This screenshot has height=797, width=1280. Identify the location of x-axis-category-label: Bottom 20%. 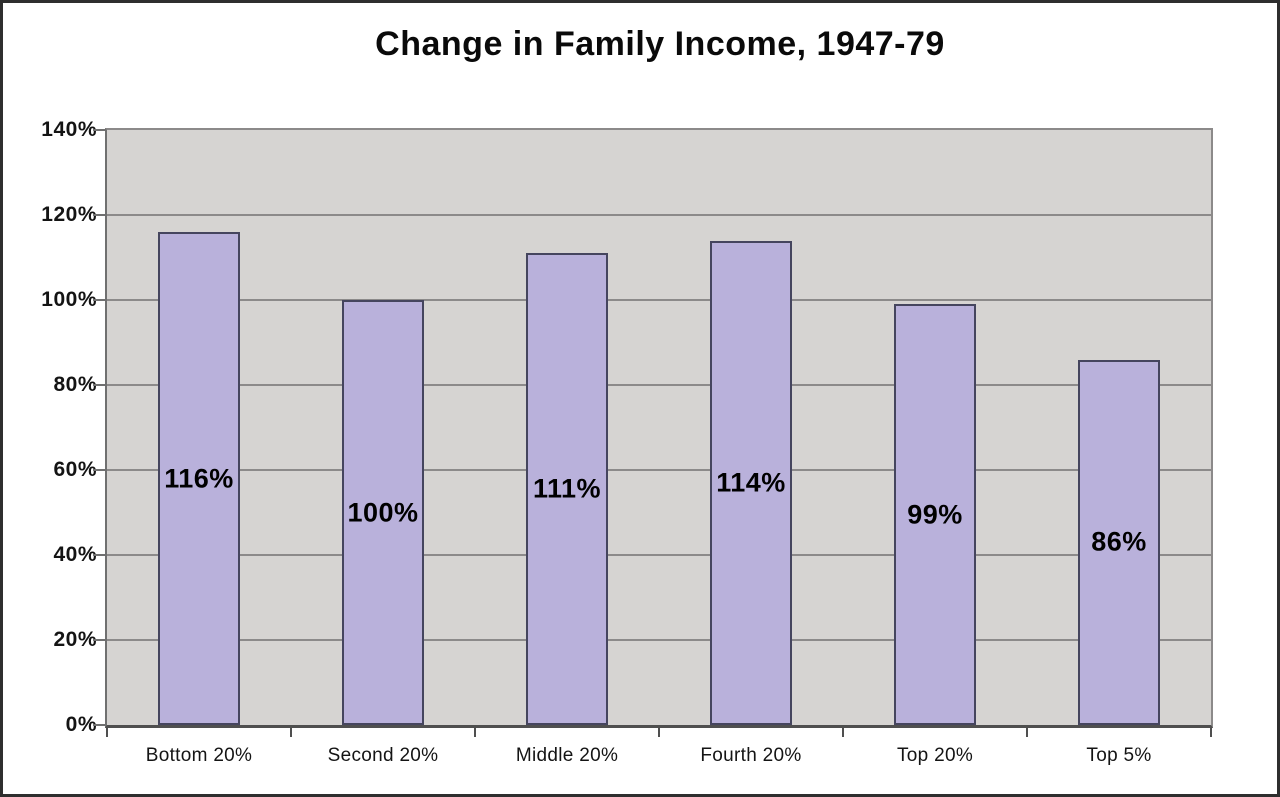
(199, 755).